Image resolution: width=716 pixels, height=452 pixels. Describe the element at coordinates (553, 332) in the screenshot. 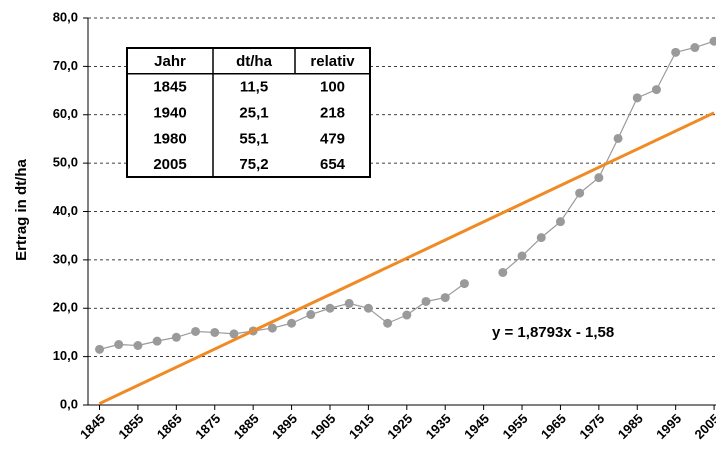

I see `annotation: y = 1,8793x - 1,58` at that location.